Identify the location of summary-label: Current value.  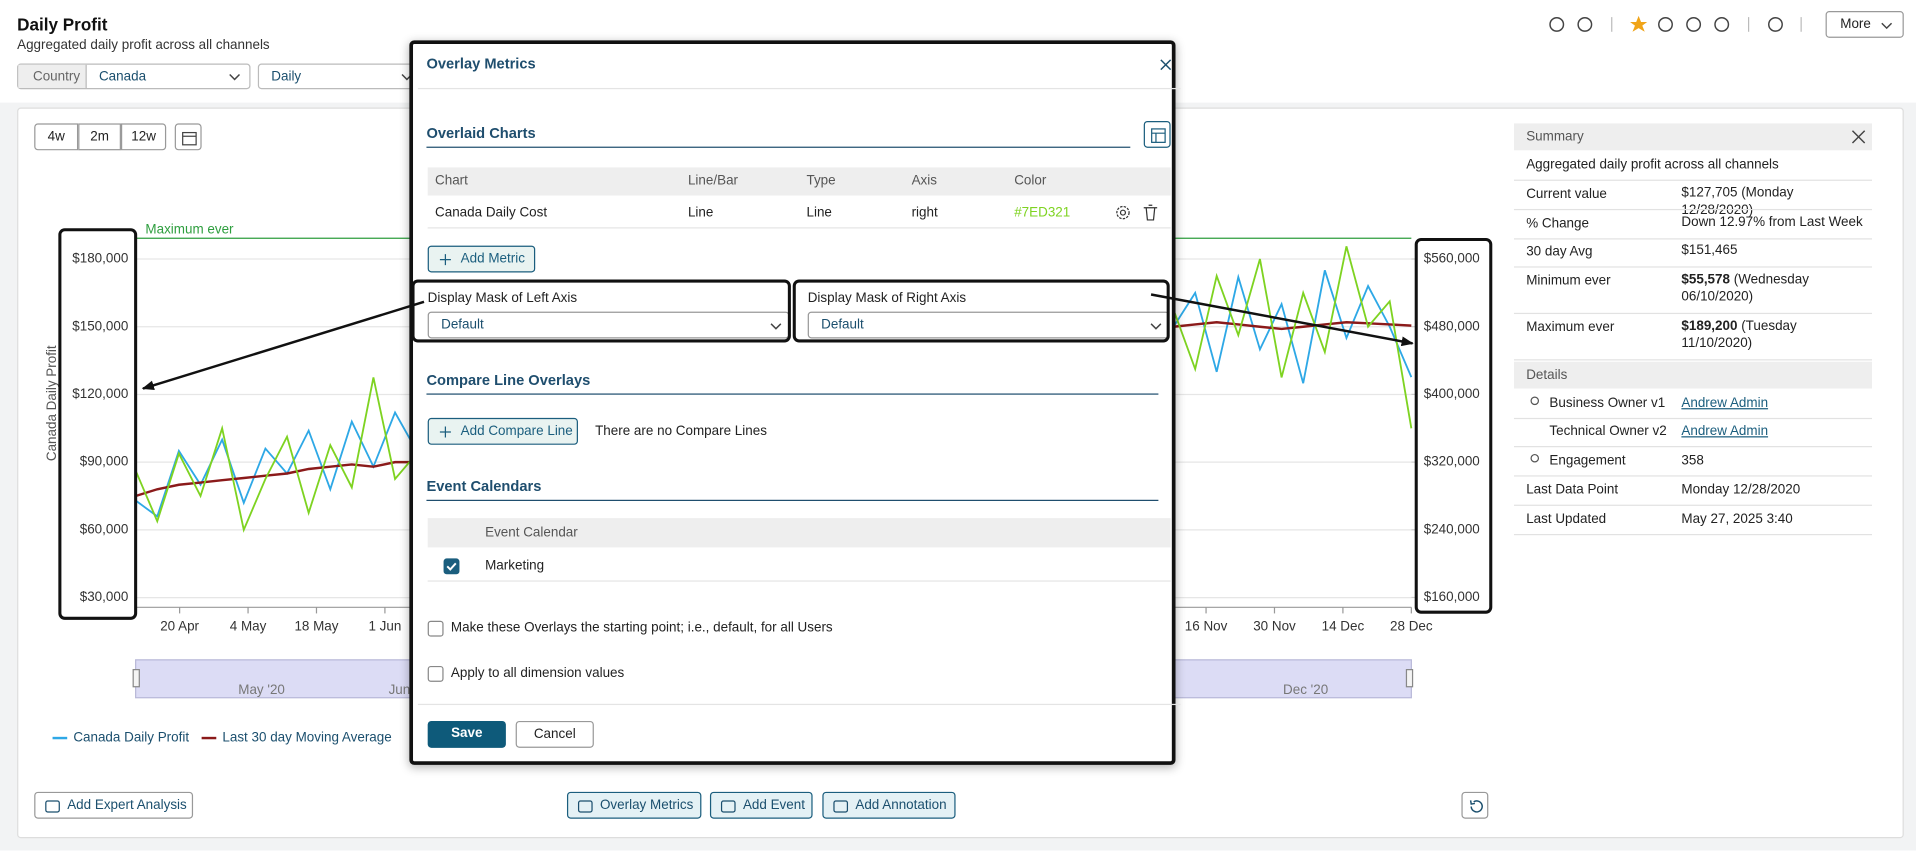
(1566, 194).